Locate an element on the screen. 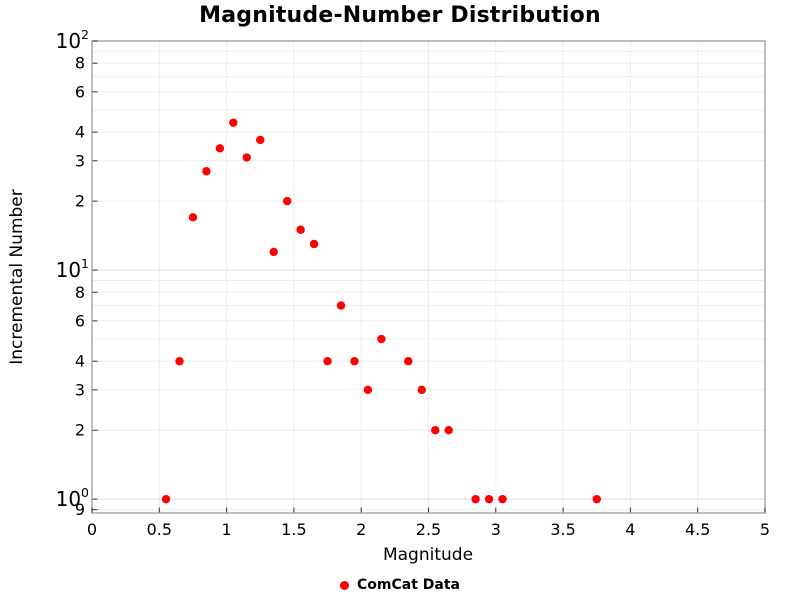 The image size is (800, 600). y-tick-label: 10¹ is located at coordinates (72, 269).